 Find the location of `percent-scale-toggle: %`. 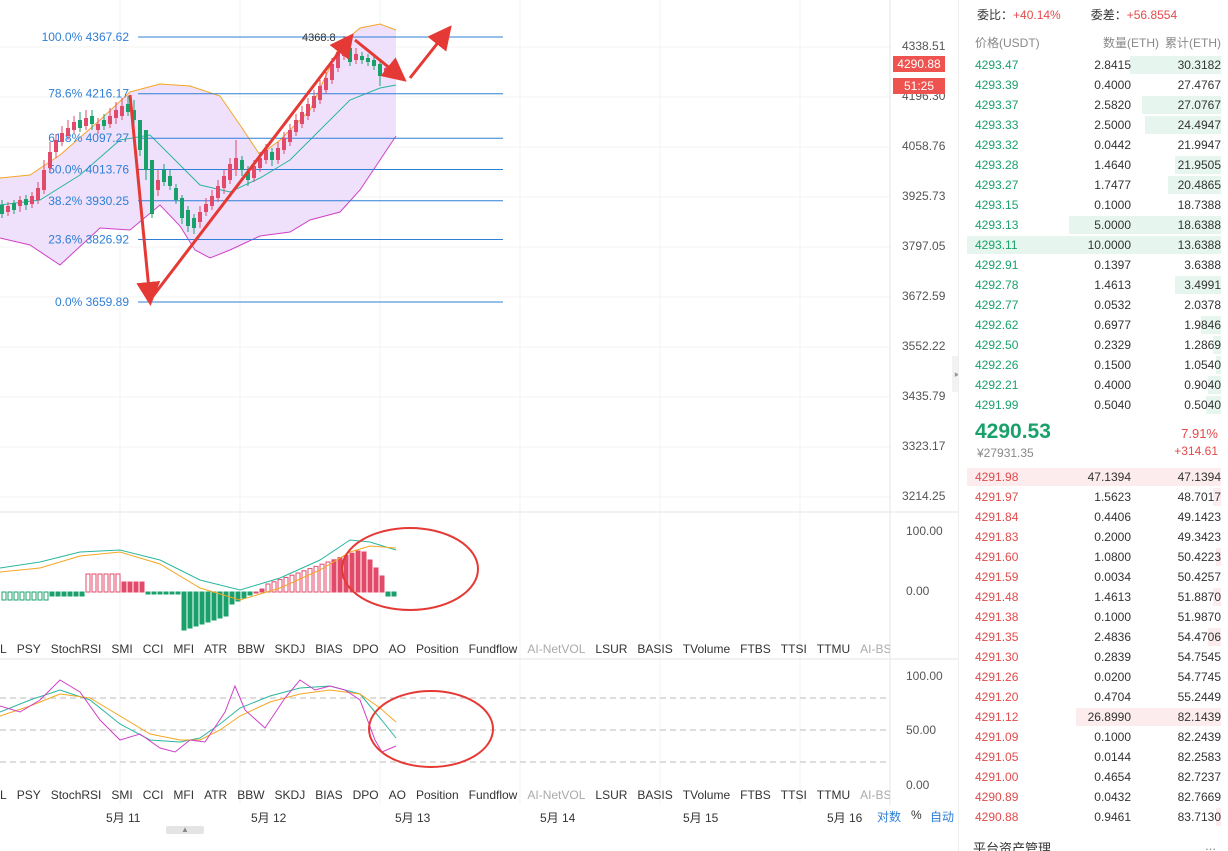

percent-scale-toggle: % is located at coordinates (916, 815).